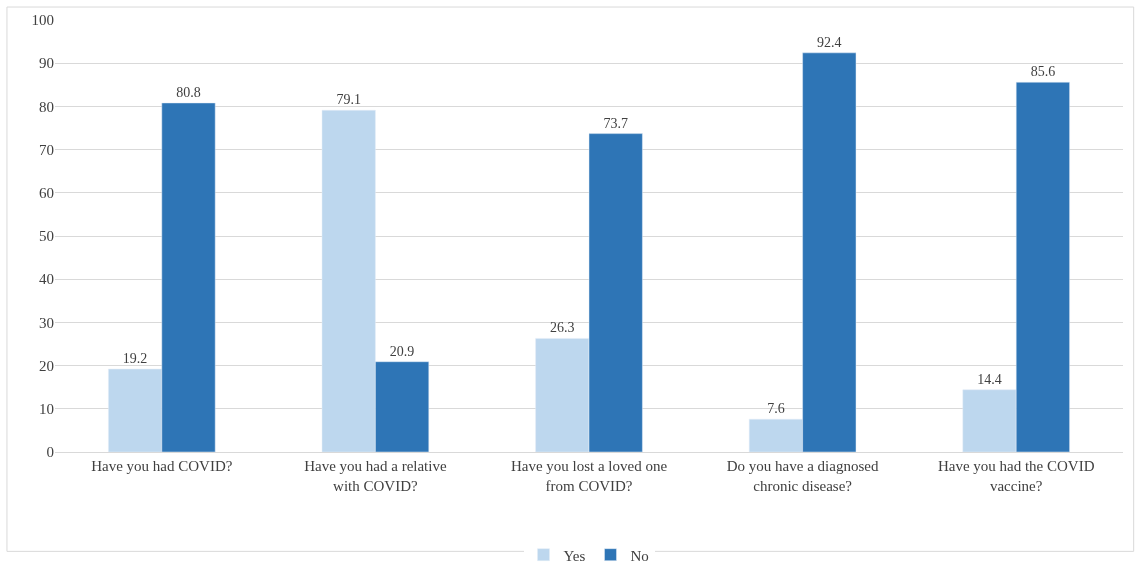  Describe the element at coordinates (1043, 72) in the screenshot. I see `data-label: 85.6` at that location.